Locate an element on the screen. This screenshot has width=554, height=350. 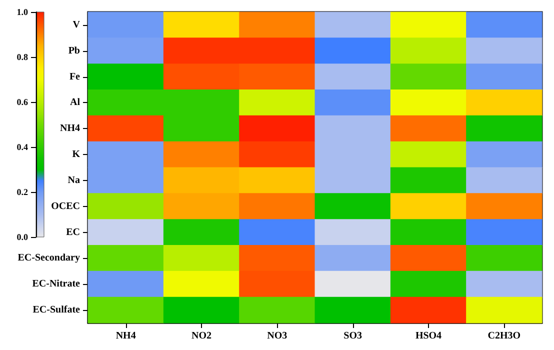
y-tick-label: K is located at coordinates (76, 154).